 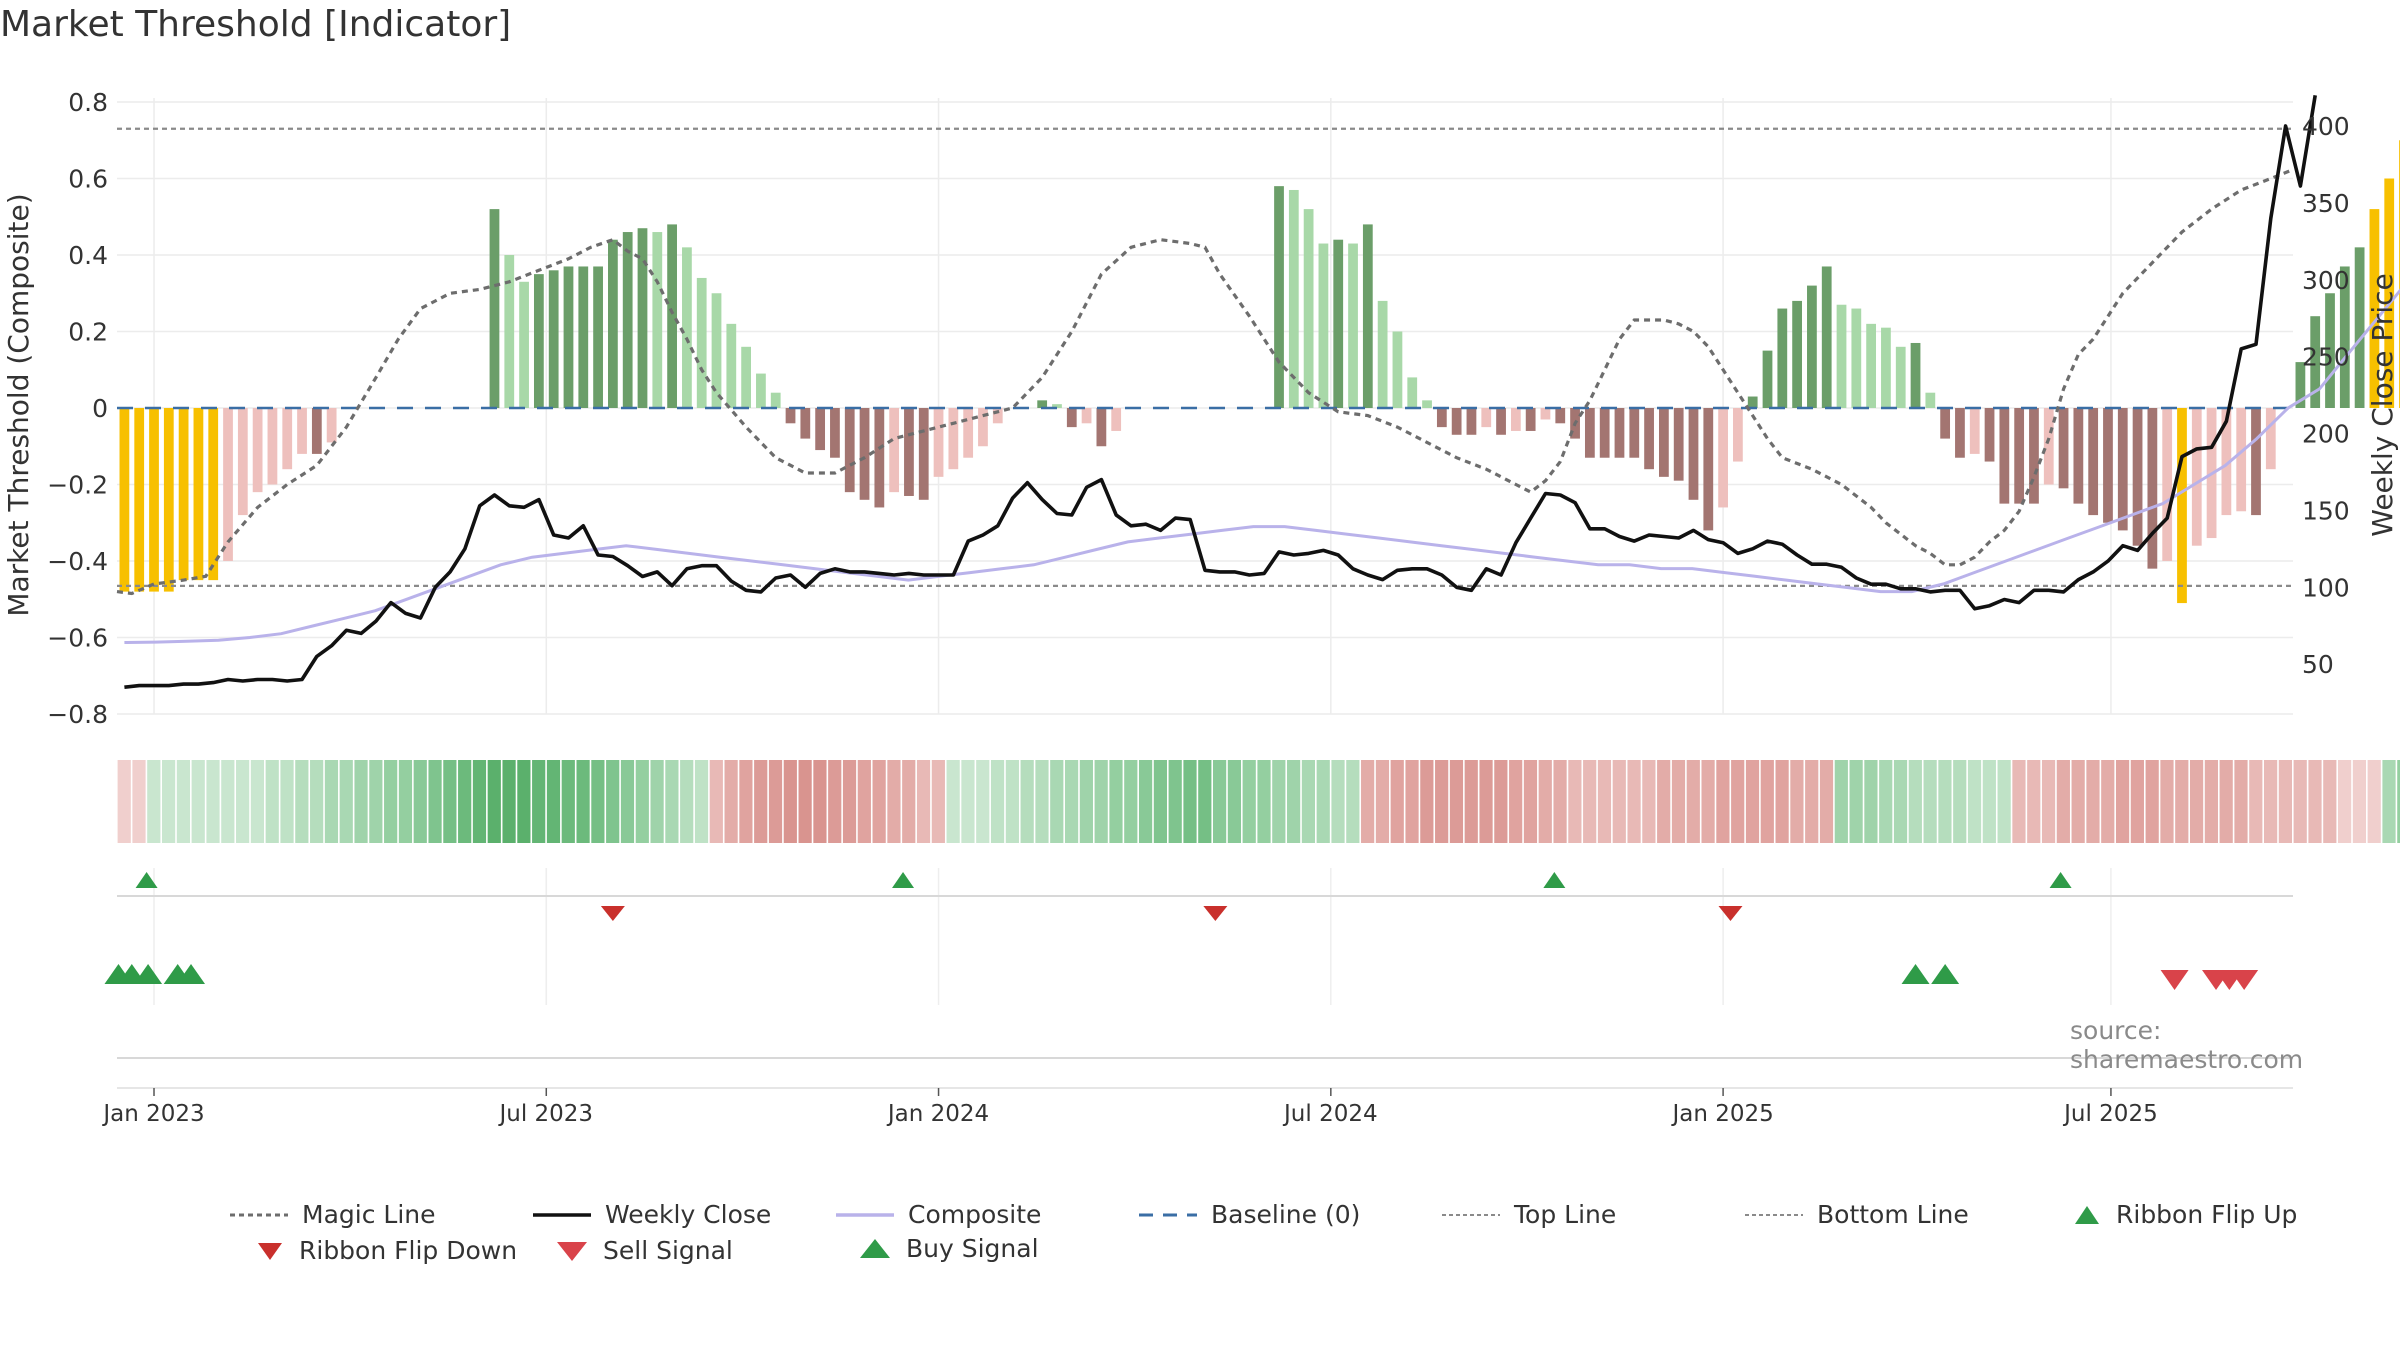 I want to click on legend-label-magic: Magic Line, so click(x=369, y=1214).